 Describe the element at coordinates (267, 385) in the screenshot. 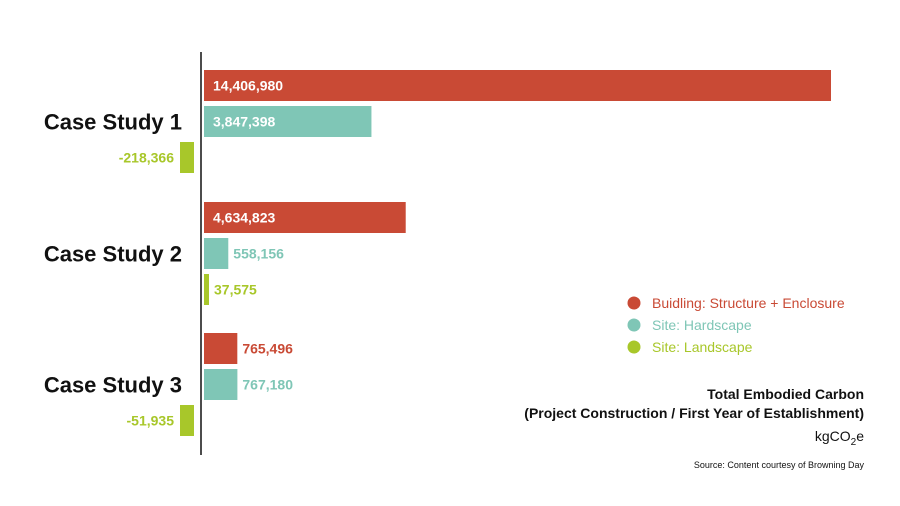

I see `data-label: 767,180` at that location.